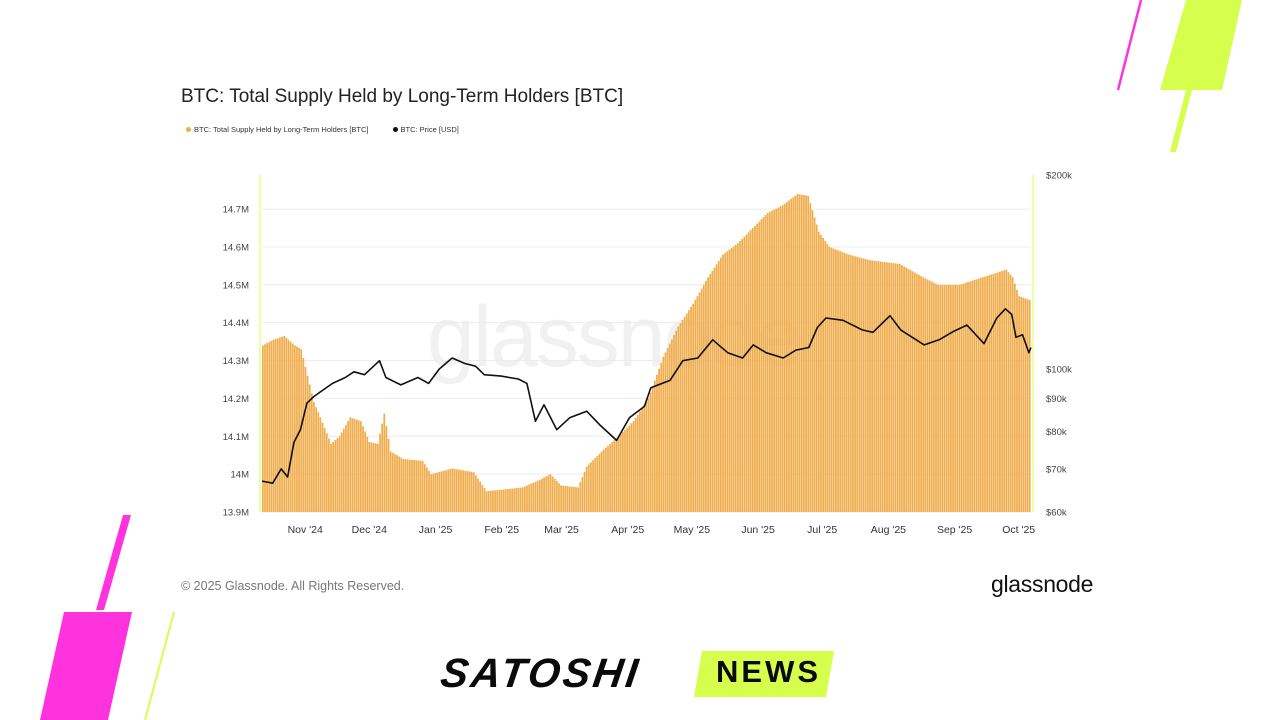 The image size is (1280, 720). I want to click on left-tick-label: 14.1M, so click(236, 437).